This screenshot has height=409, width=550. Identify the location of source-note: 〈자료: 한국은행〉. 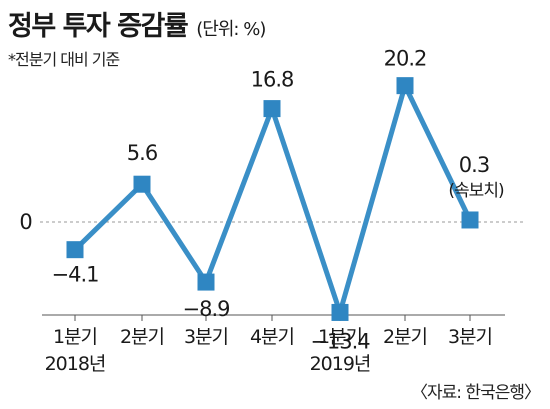
(476, 393).